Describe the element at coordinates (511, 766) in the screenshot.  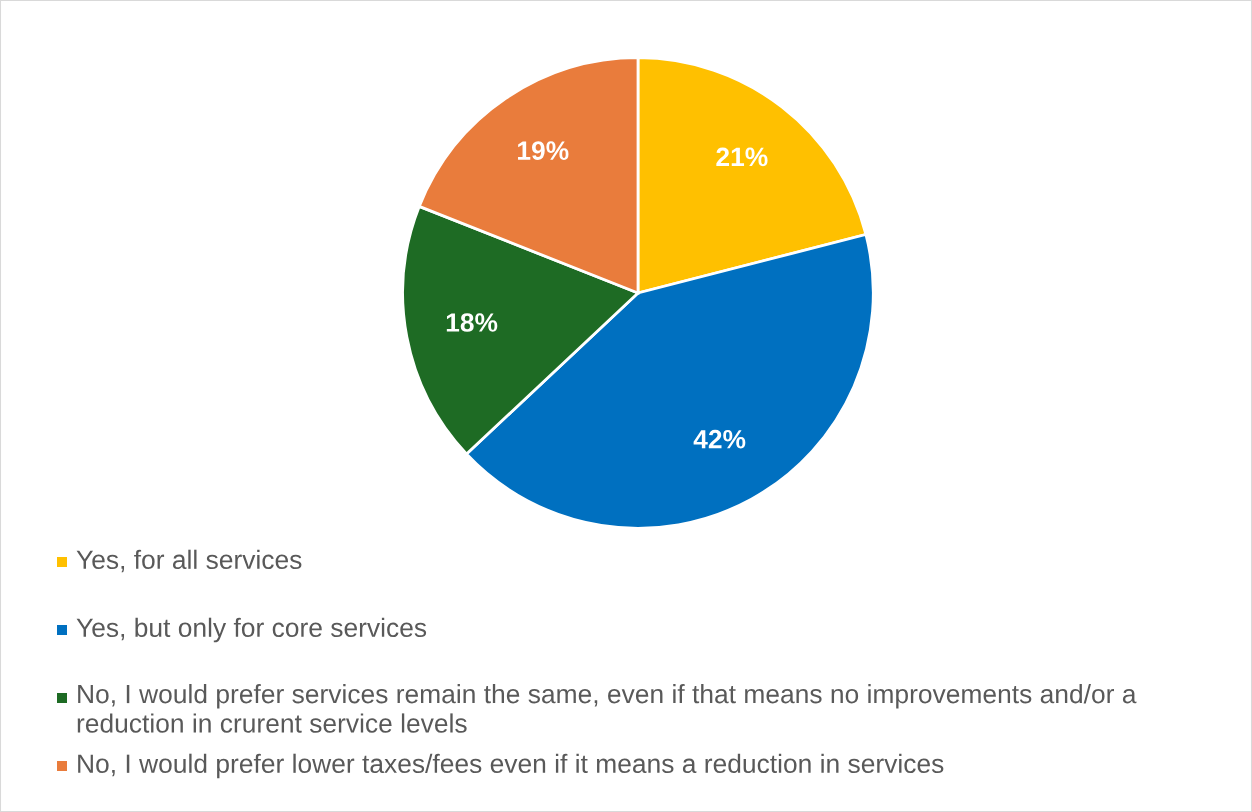
I see `legend-label: No, I would prefer lower taxes/fees even if it means a reduction in services` at that location.